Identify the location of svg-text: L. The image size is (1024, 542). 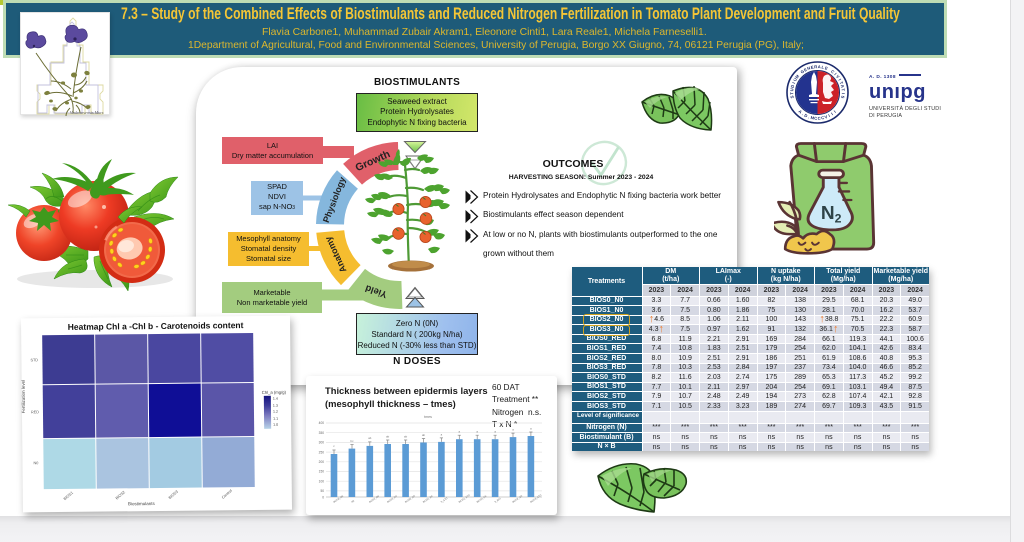
(823, 68).